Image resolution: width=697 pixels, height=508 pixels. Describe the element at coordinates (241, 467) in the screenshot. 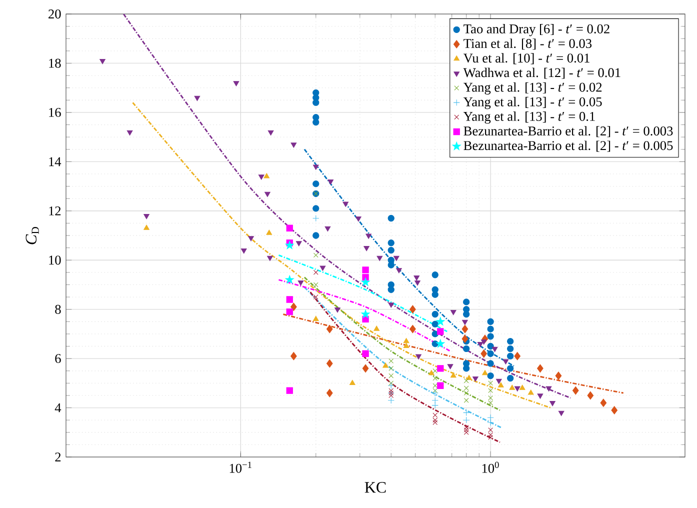

I see `x-tick-label: 10$^{−1}$` at that location.